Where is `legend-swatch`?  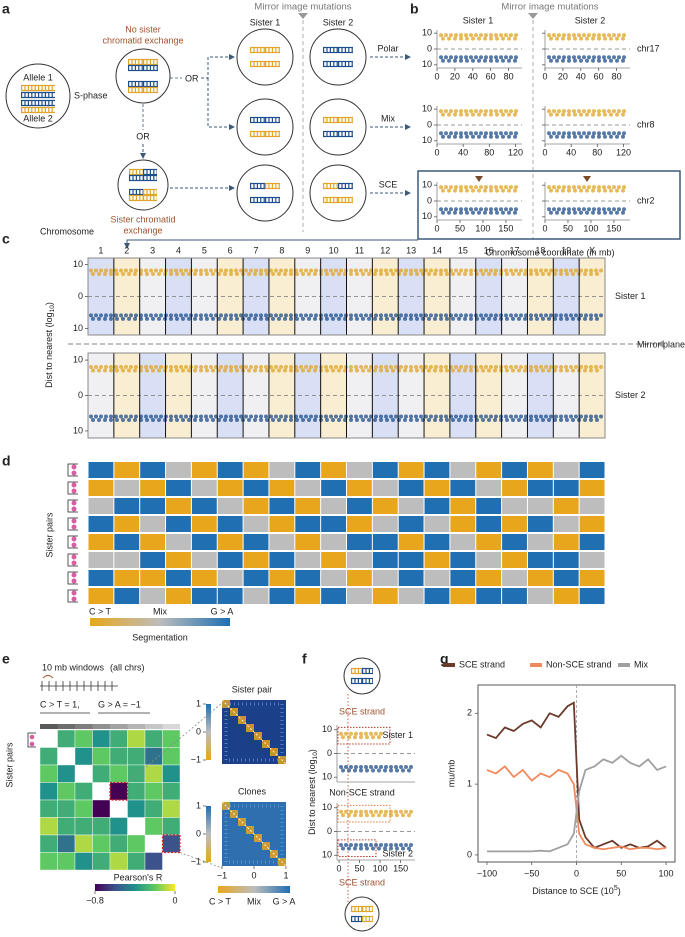 legend-swatch is located at coordinates (536, 665).